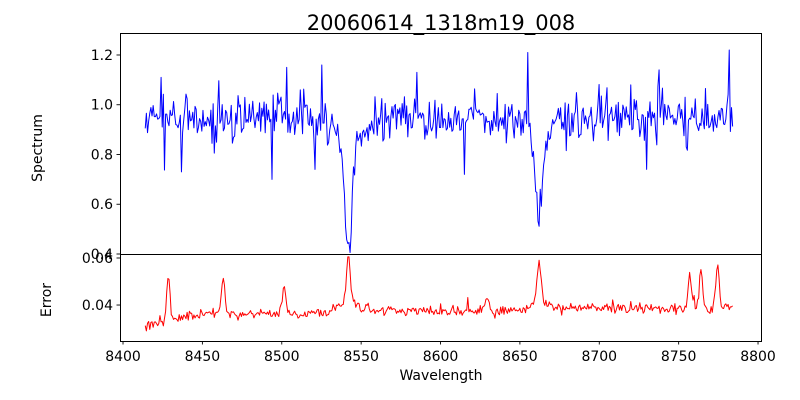 This screenshot has height=400, width=800. What do you see at coordinates (102, 155) in the screenshot?
I see `spectrum-y-tick-label: 0.8` at bounding box center [102, 155].